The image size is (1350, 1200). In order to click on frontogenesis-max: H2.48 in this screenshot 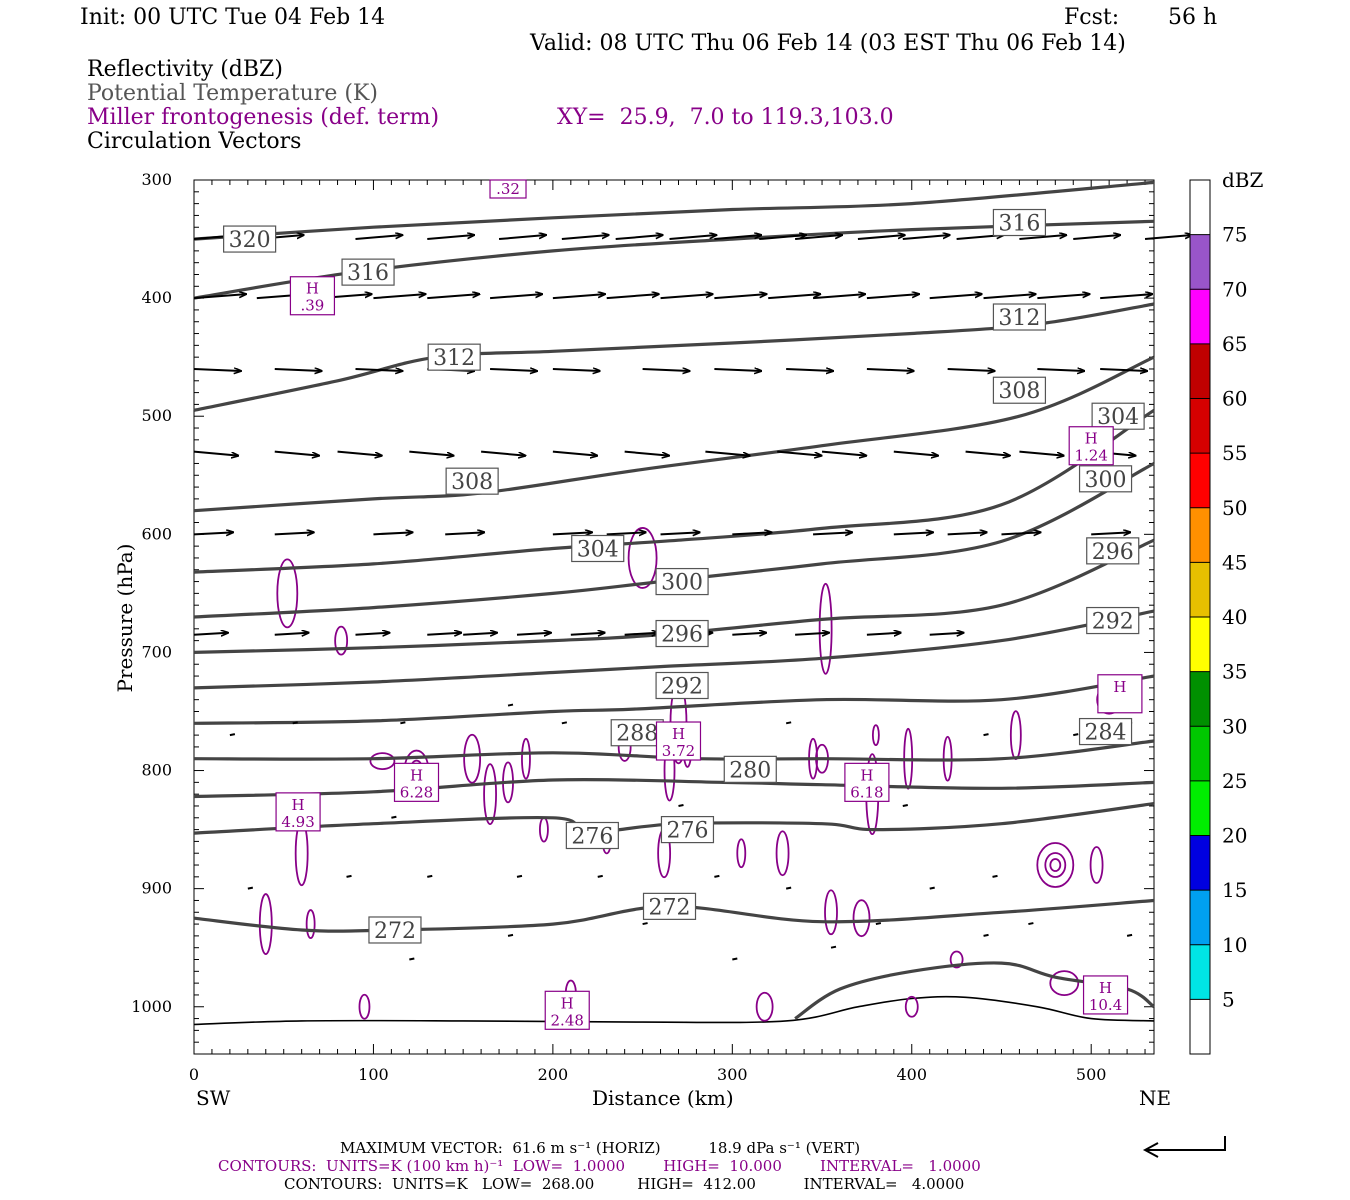, I will do `click(567, 1010)`.